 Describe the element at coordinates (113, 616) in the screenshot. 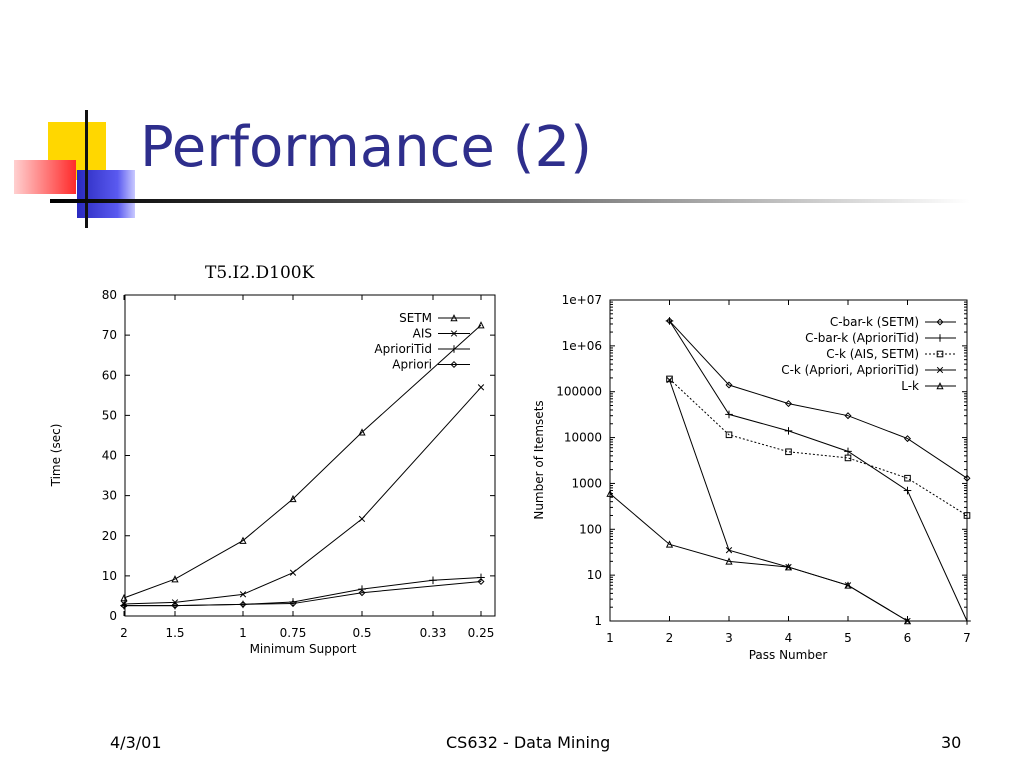

I see `y-tick-label: 0` at that location.